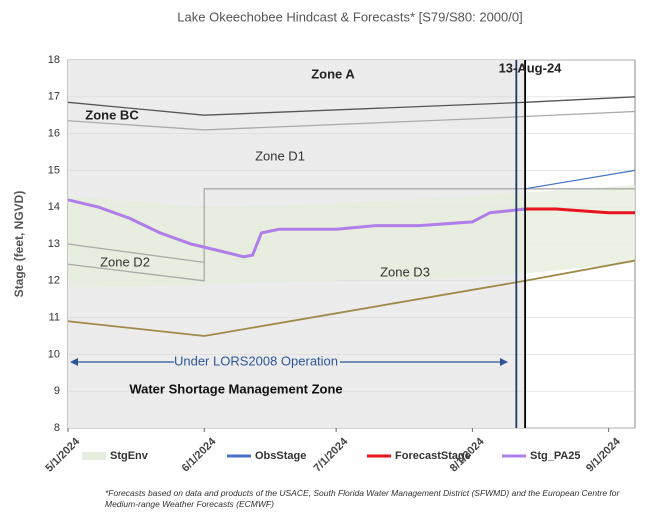 This screenshot has width=652, height=514. I want to click on y-tick-label: 17, so click(54, 97).